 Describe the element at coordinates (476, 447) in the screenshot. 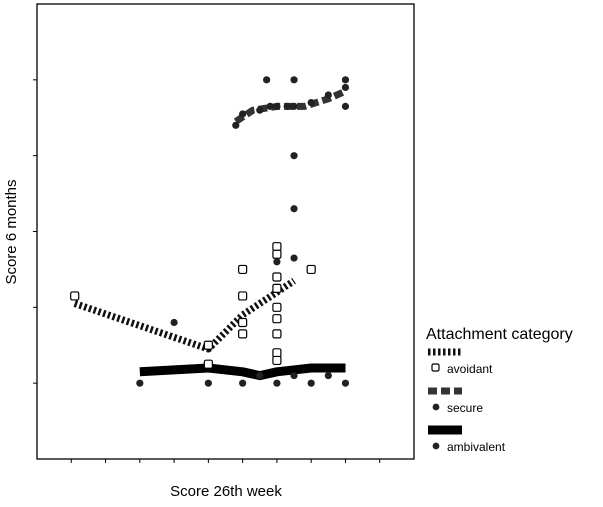

I see `legend-ambivalent-label: ambivalent` at that location.